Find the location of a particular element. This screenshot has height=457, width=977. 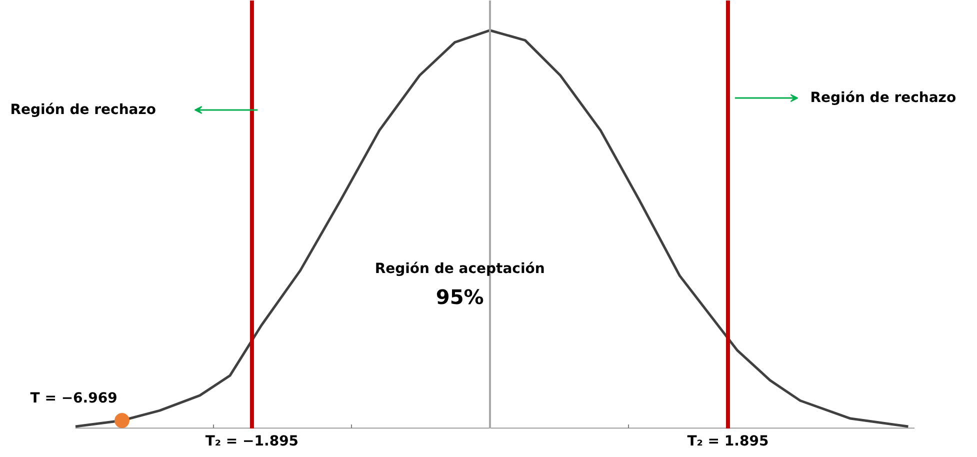

annotation: 95% is located at coordinates (460, 297).